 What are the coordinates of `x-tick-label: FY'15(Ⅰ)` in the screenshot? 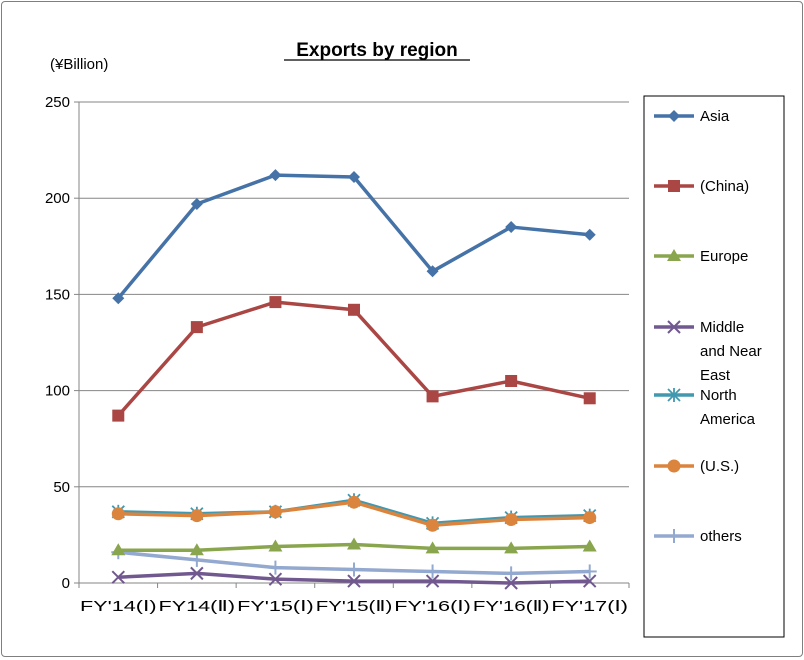 It's located at (275, 606).